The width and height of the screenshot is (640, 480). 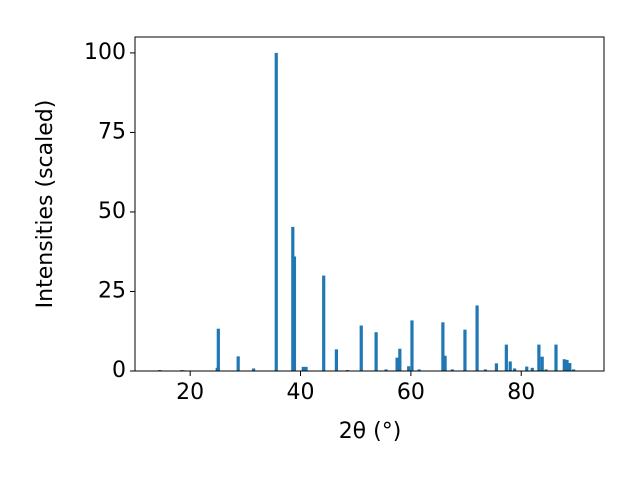 What do you see at coordinates (370, 431) in the screenshot?
I see `x-axis-label: 2θ (°)` at bounding box center [370, 431].